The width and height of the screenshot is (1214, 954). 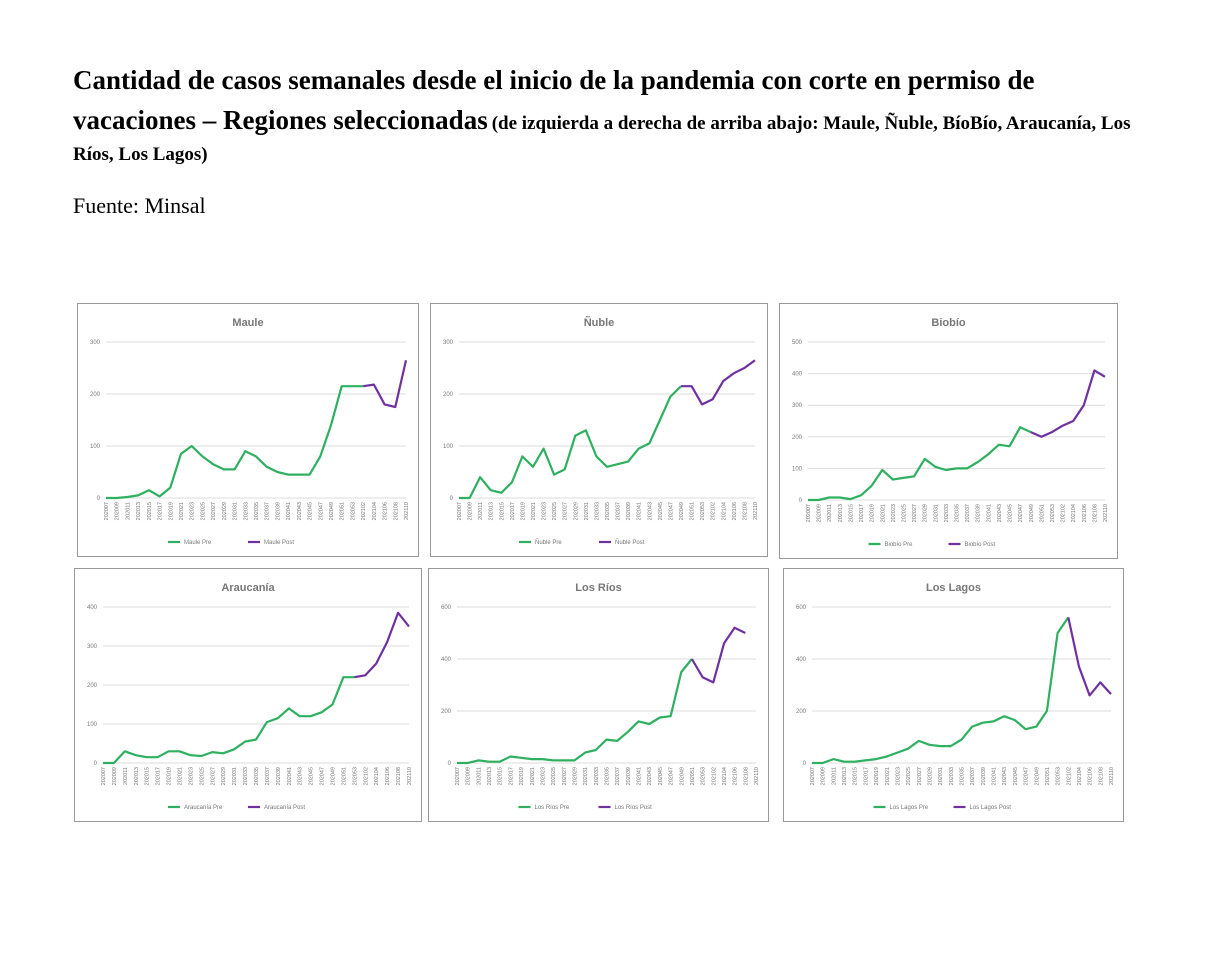 What do you see at coordinates (104, 776) in the screenshot?
I see `x-tick-label: 202007` at bounding box center [104, 776].